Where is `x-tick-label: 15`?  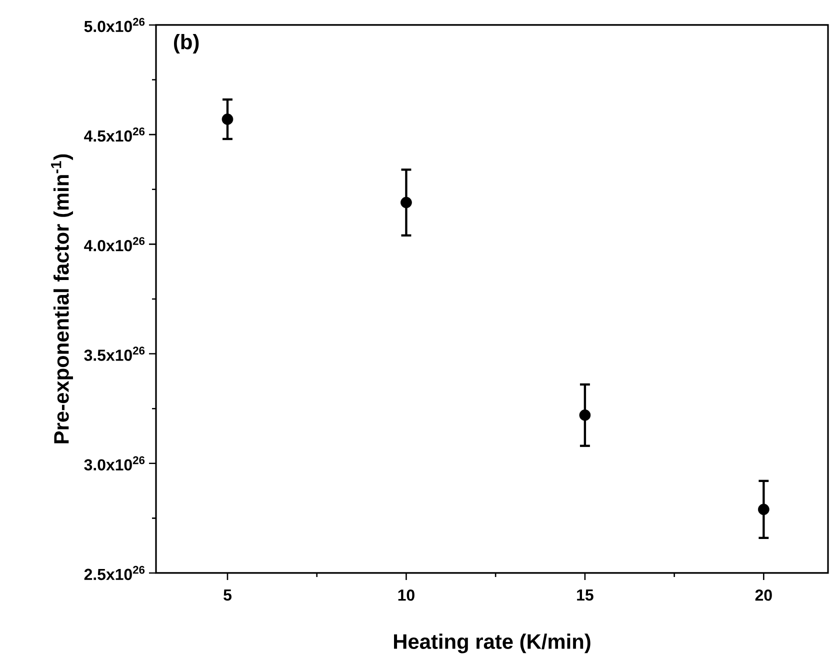 x-tick-label: 15 is located at coordinates (585, 595).